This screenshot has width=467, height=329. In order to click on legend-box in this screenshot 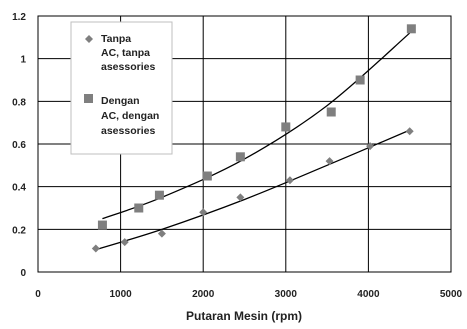, I will do `click(121, 88)`.